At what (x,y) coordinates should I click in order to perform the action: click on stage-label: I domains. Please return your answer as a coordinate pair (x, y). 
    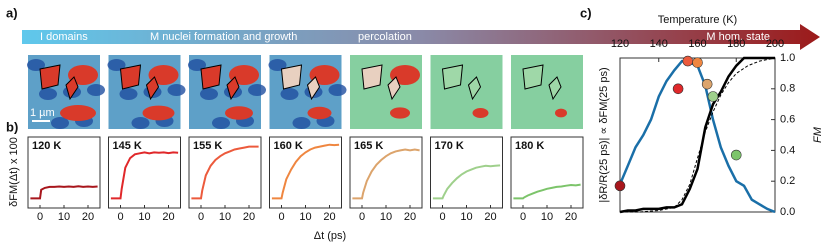
    Looking at the image, I should click on (64, 37).